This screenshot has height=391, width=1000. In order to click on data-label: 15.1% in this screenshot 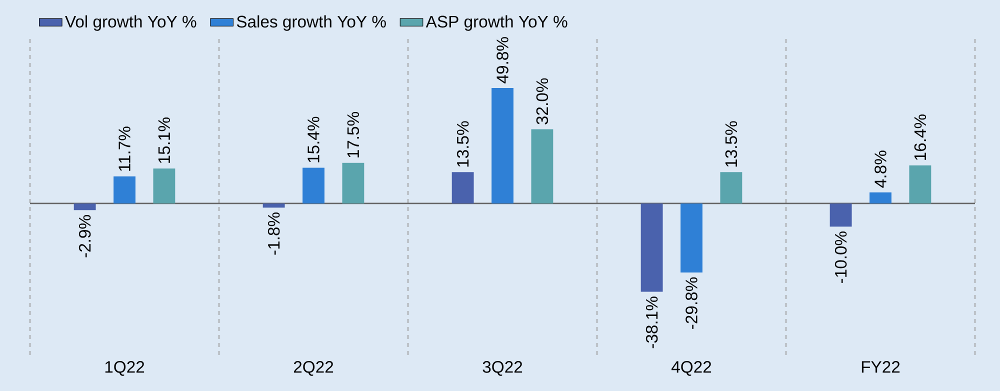, I will do `click(164, 140)`.